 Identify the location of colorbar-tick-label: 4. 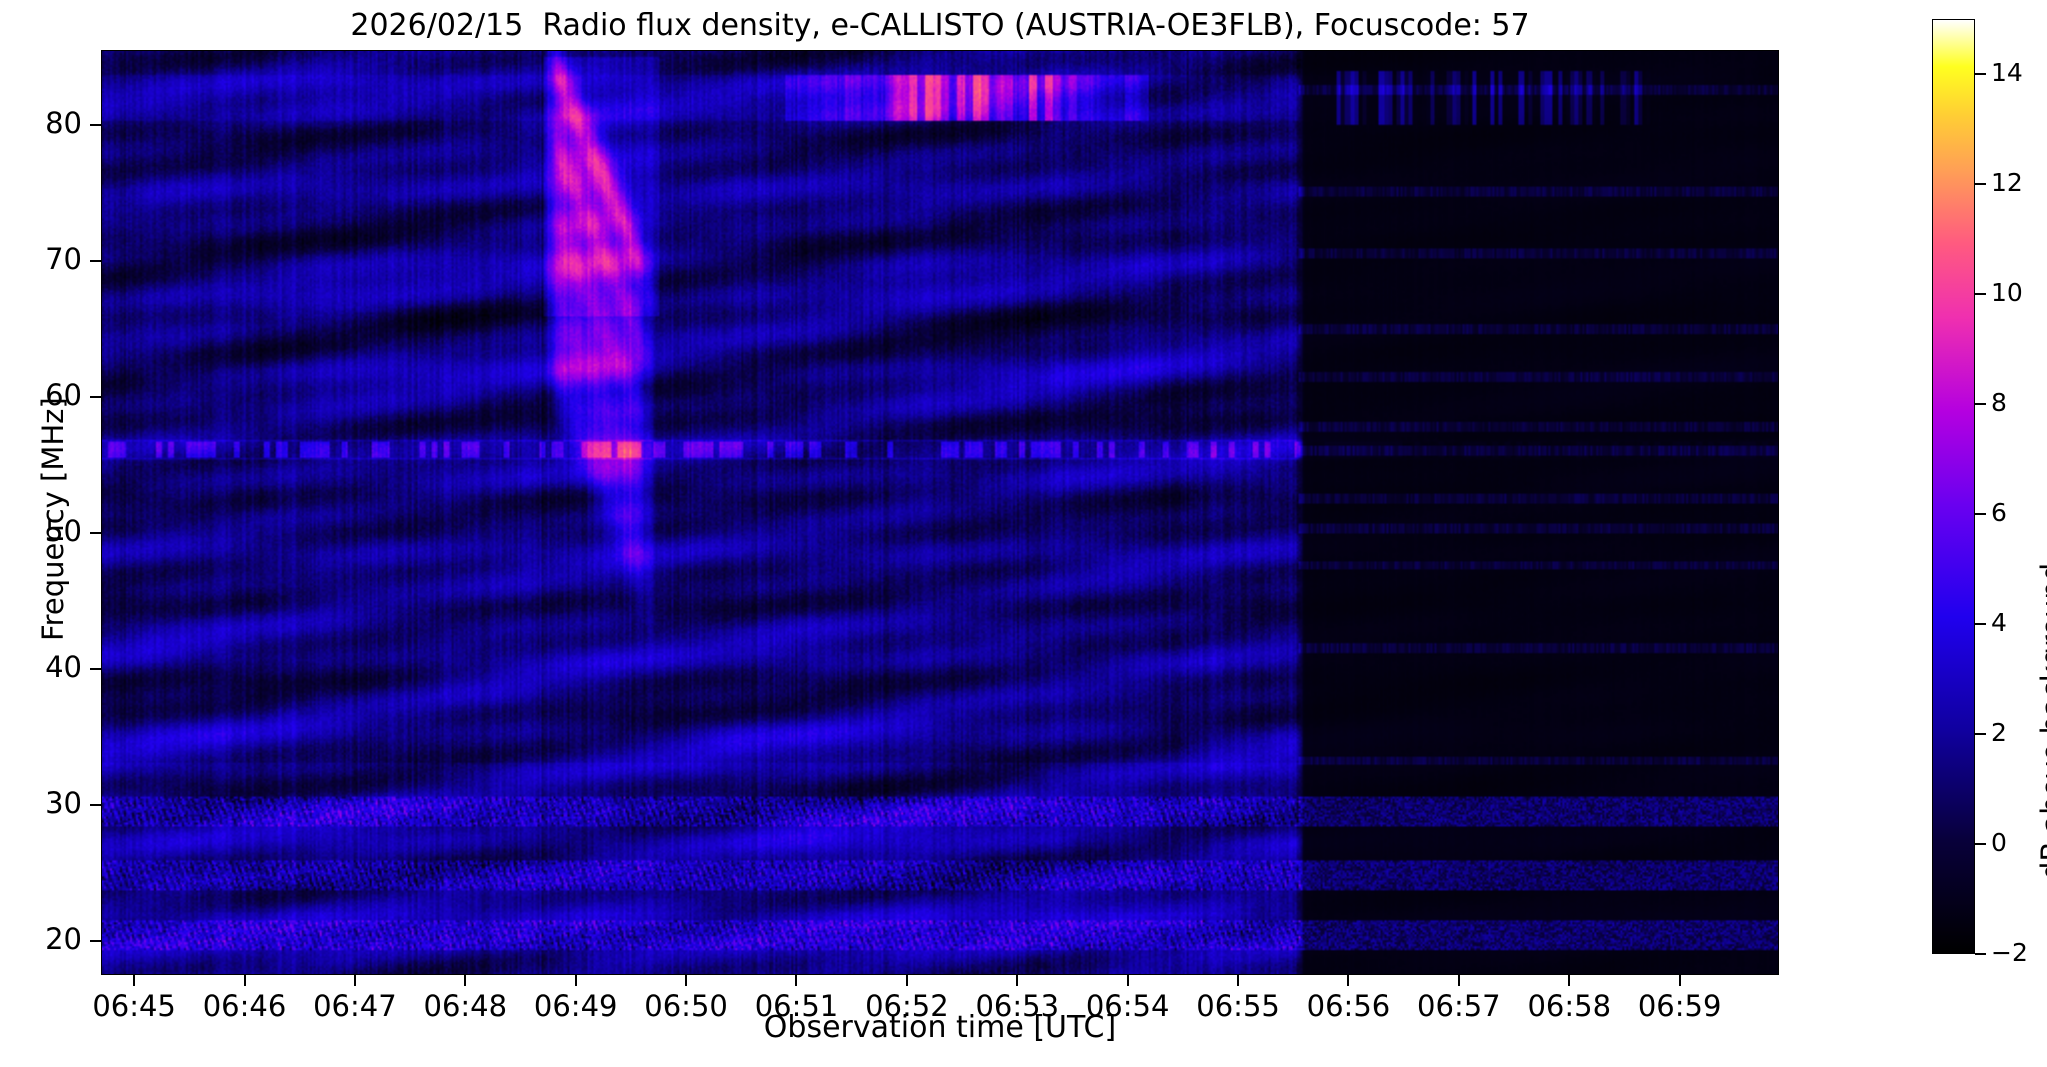
(1999, 622).